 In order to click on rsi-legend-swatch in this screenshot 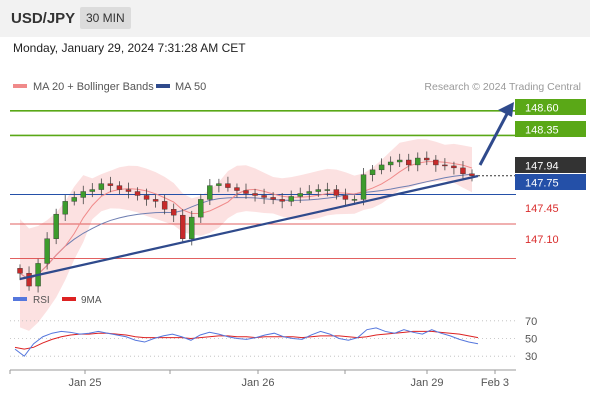, I will do `click(20, 299)`.